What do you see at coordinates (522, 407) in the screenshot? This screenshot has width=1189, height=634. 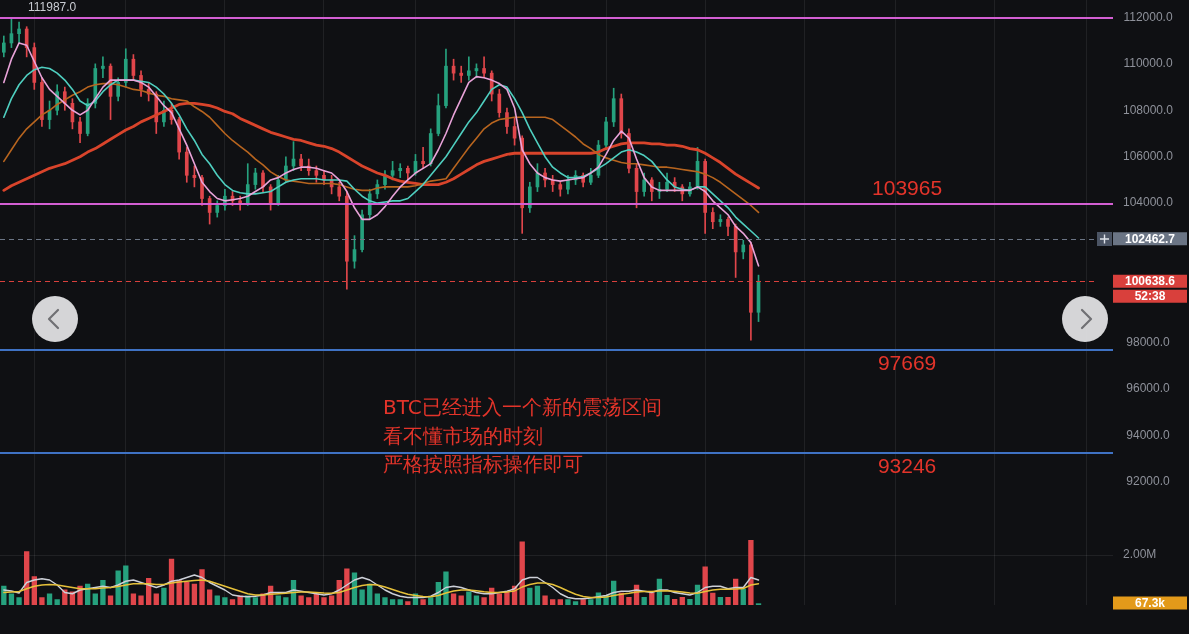 I see `annotation: BTC已经进入一个新的震荡区间` at bounding box center [522, 407].